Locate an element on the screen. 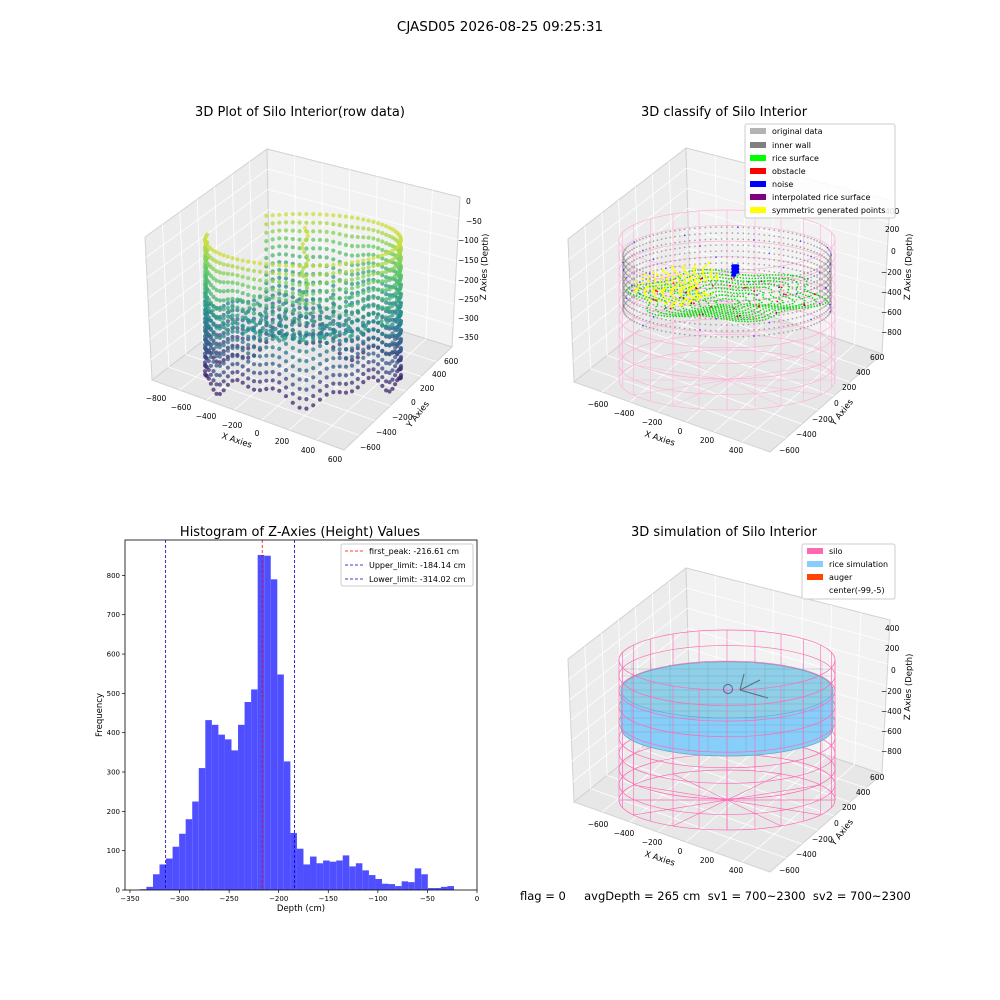  classify-y-label: Y Axies is located at coordinates (842, 413).